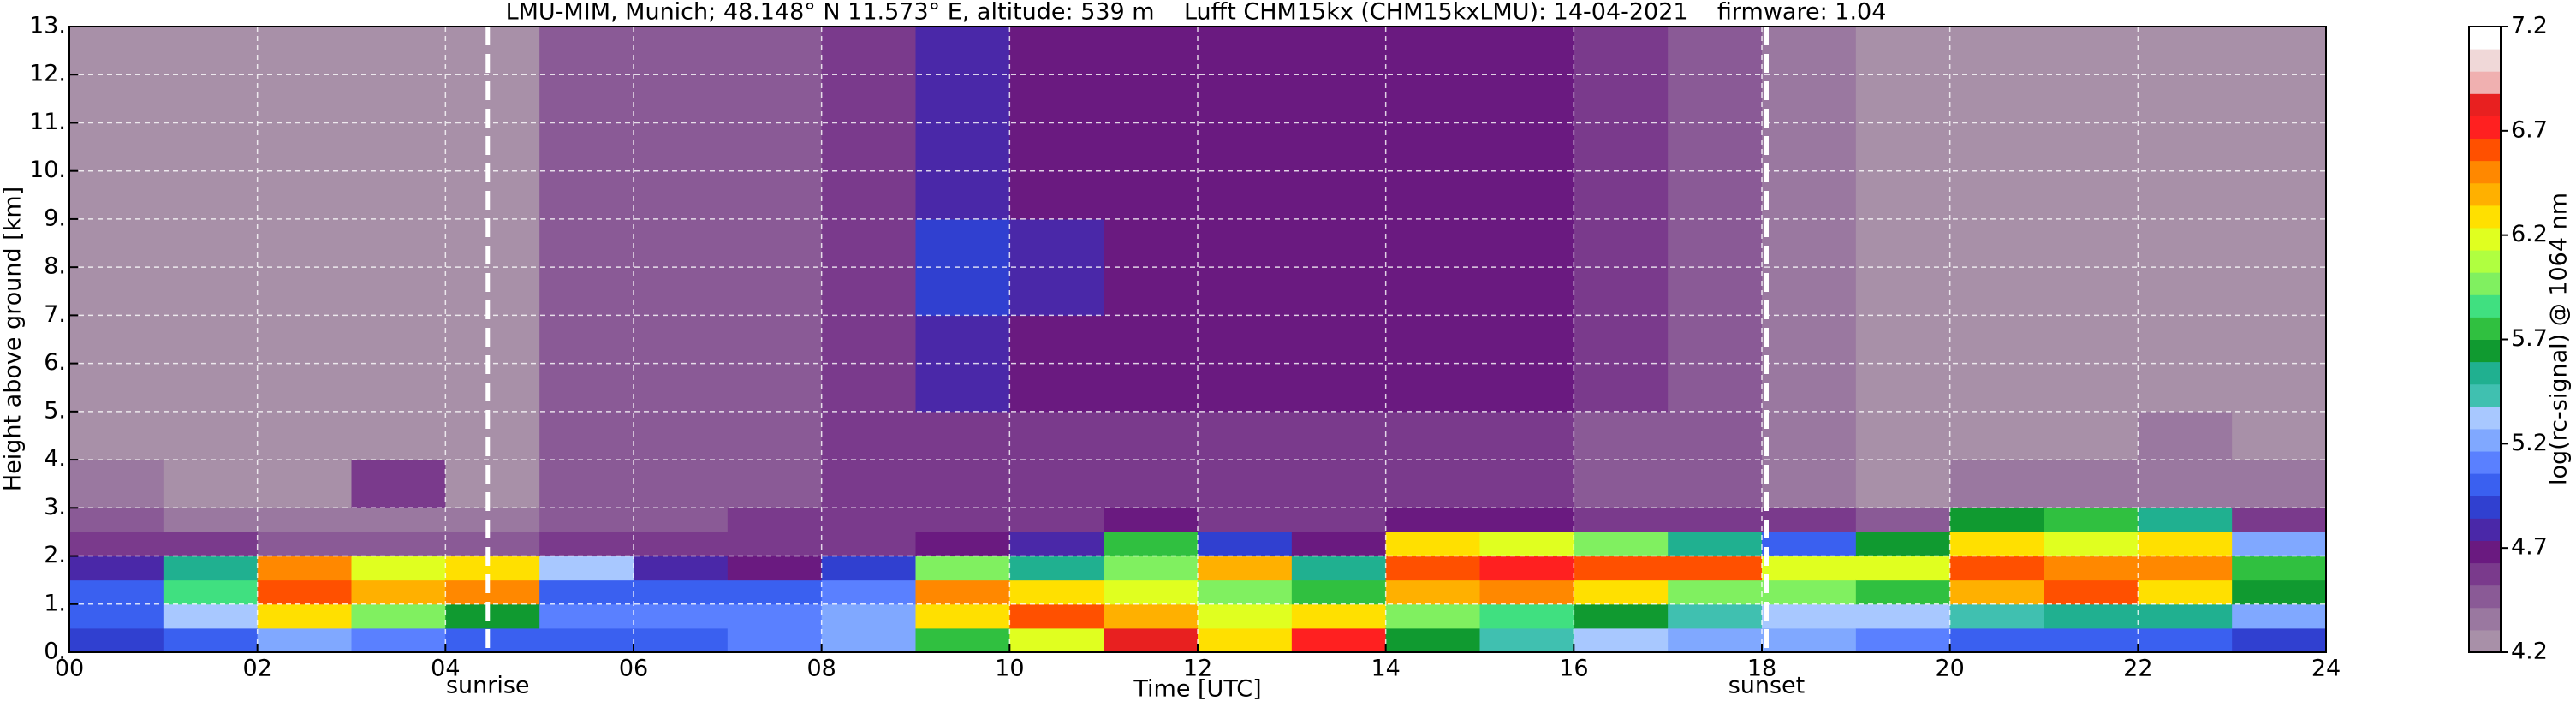  What do you see at coordinates (55, 459) in the screenshot?
I see `y-tick-label: 4.` at bounding box center [55, 459].